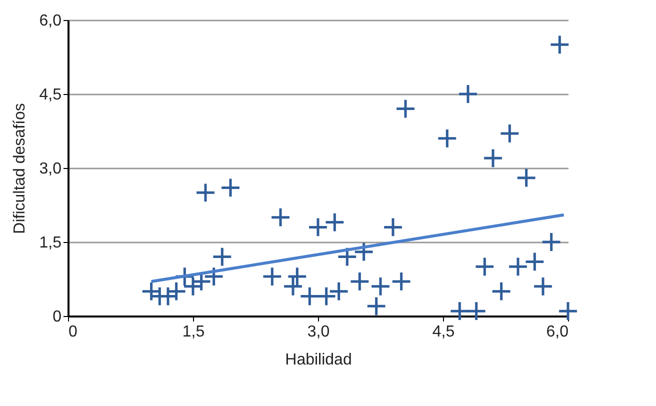 The height and width of the screenshot is (406, 656). I want to click on x-tick-label: 1,5, so click(193, 332).